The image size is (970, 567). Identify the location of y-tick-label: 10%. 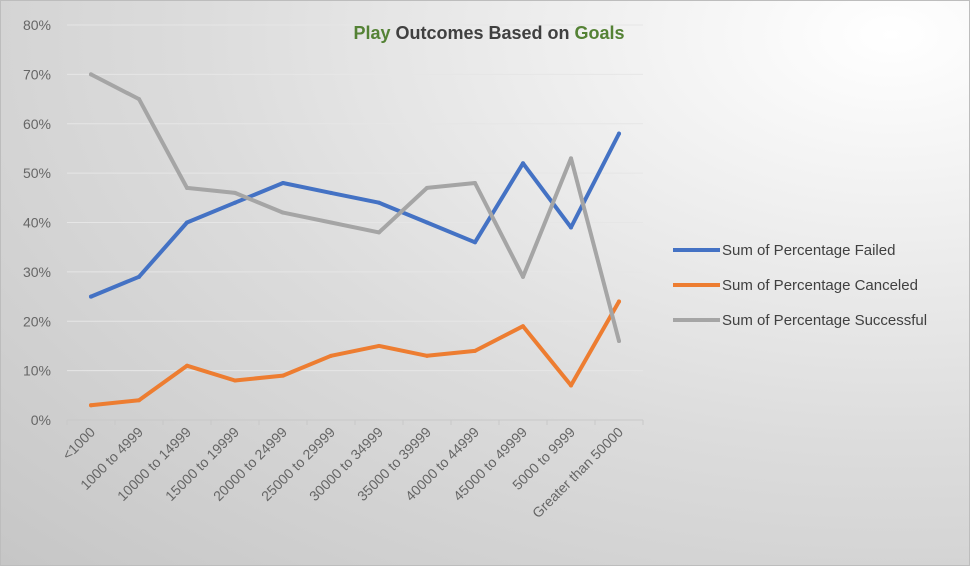
(37, 371).